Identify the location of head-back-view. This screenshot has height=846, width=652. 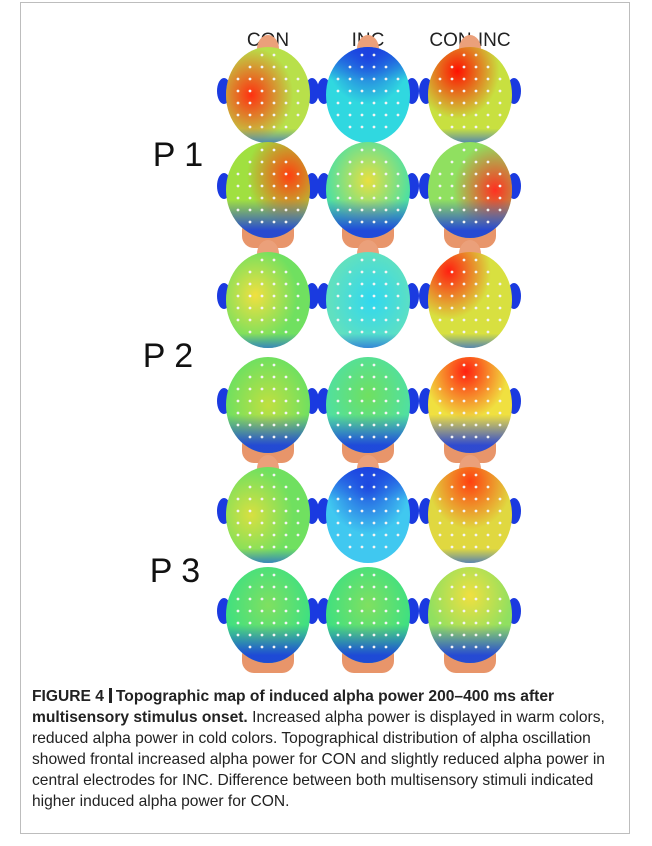
(368, 620).